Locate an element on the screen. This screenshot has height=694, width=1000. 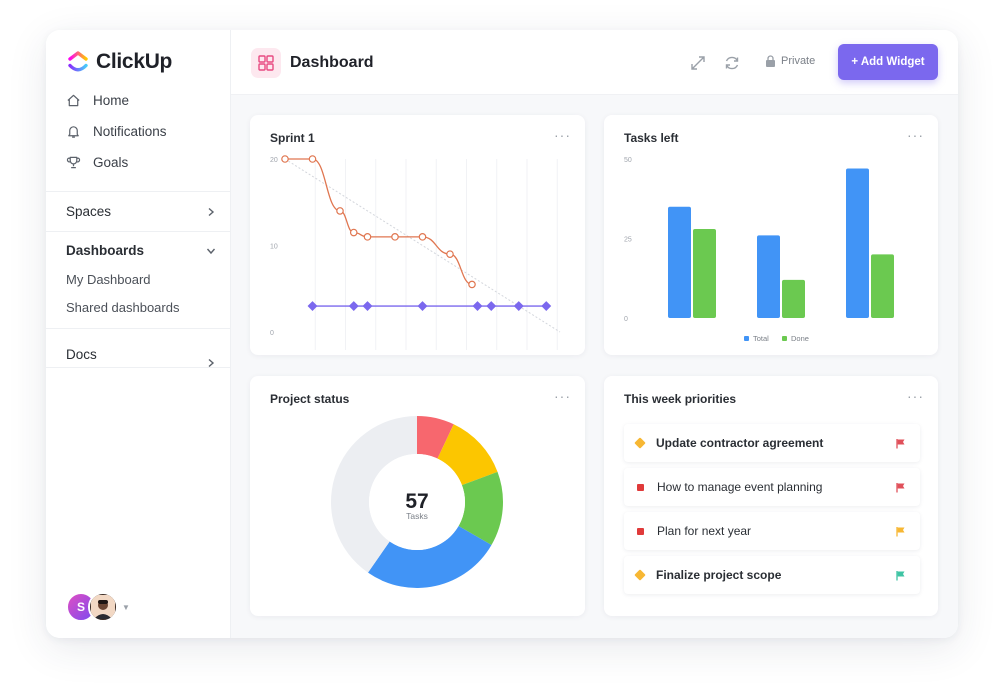
legend-label: Done is located at coordinates (800, 338).